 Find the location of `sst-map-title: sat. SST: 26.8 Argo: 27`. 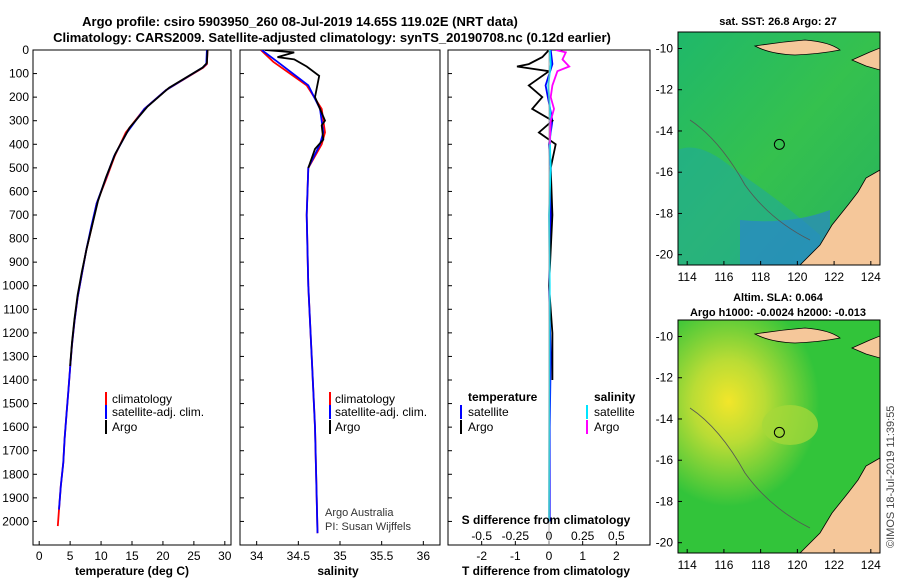

sst-map-title: sat. SST: 26.8 Argo: 27 is located at coordinates (778, 22).